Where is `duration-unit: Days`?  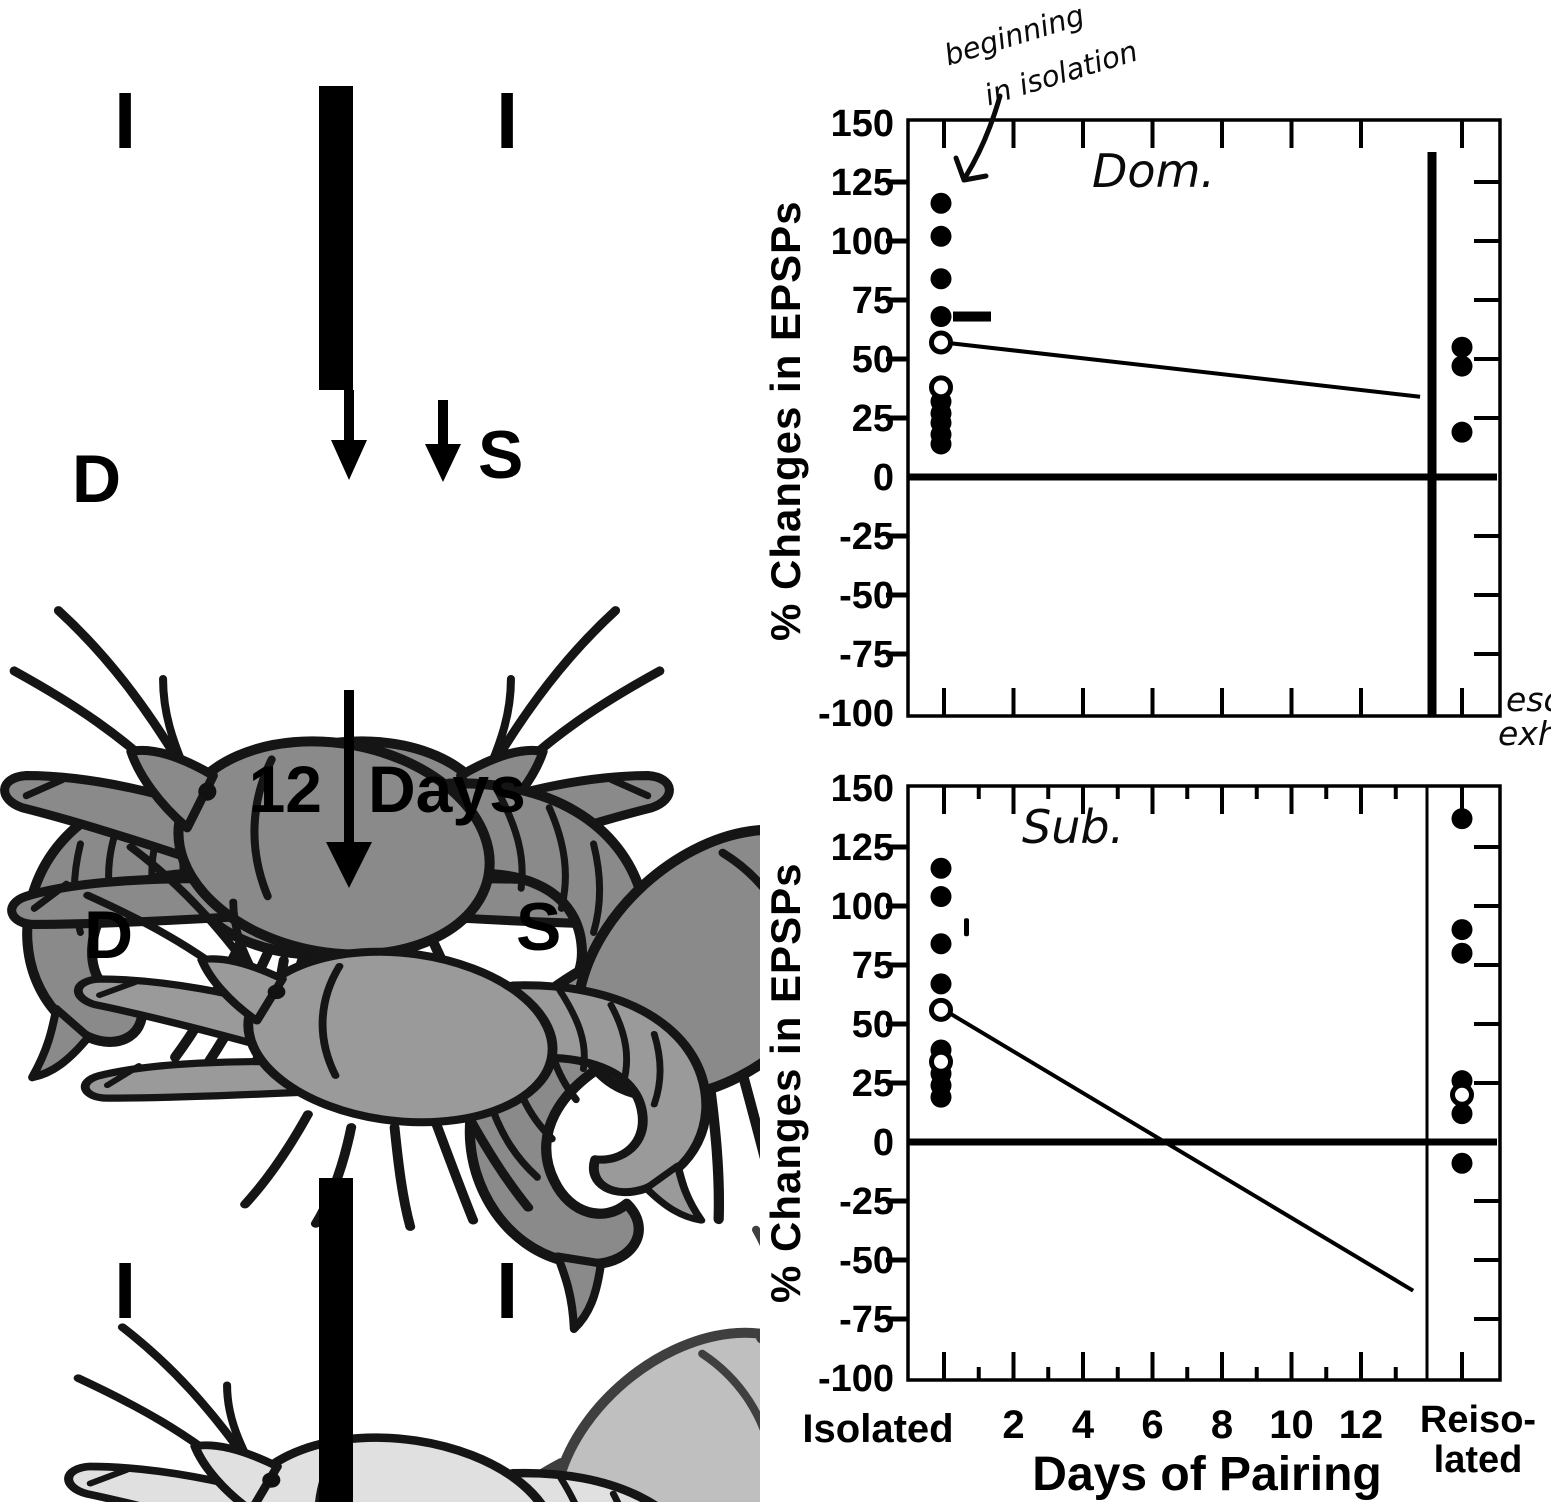 duration-unit: Days is located at coordinates (447, 789).